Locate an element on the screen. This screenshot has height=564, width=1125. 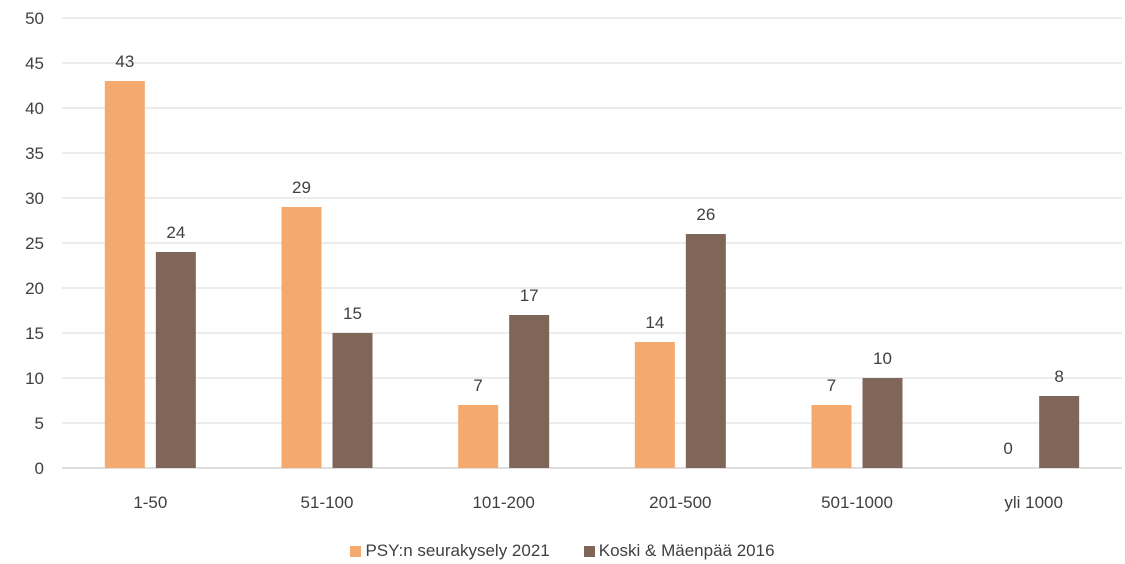
y-tick-label: 15 is located at coordinates (34, 333).